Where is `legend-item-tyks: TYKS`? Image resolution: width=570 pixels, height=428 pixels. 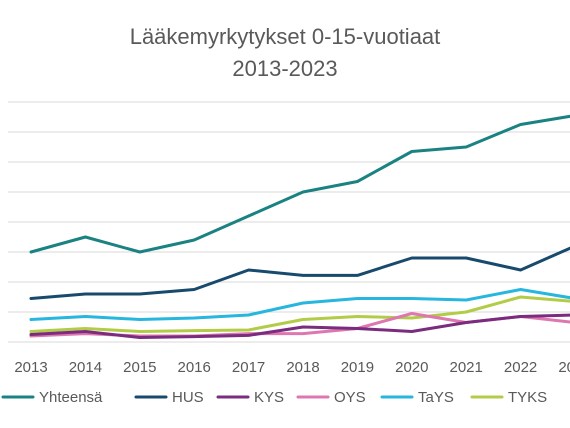
legend-item-tyks: TYKS is located at coordinates (508, 397).